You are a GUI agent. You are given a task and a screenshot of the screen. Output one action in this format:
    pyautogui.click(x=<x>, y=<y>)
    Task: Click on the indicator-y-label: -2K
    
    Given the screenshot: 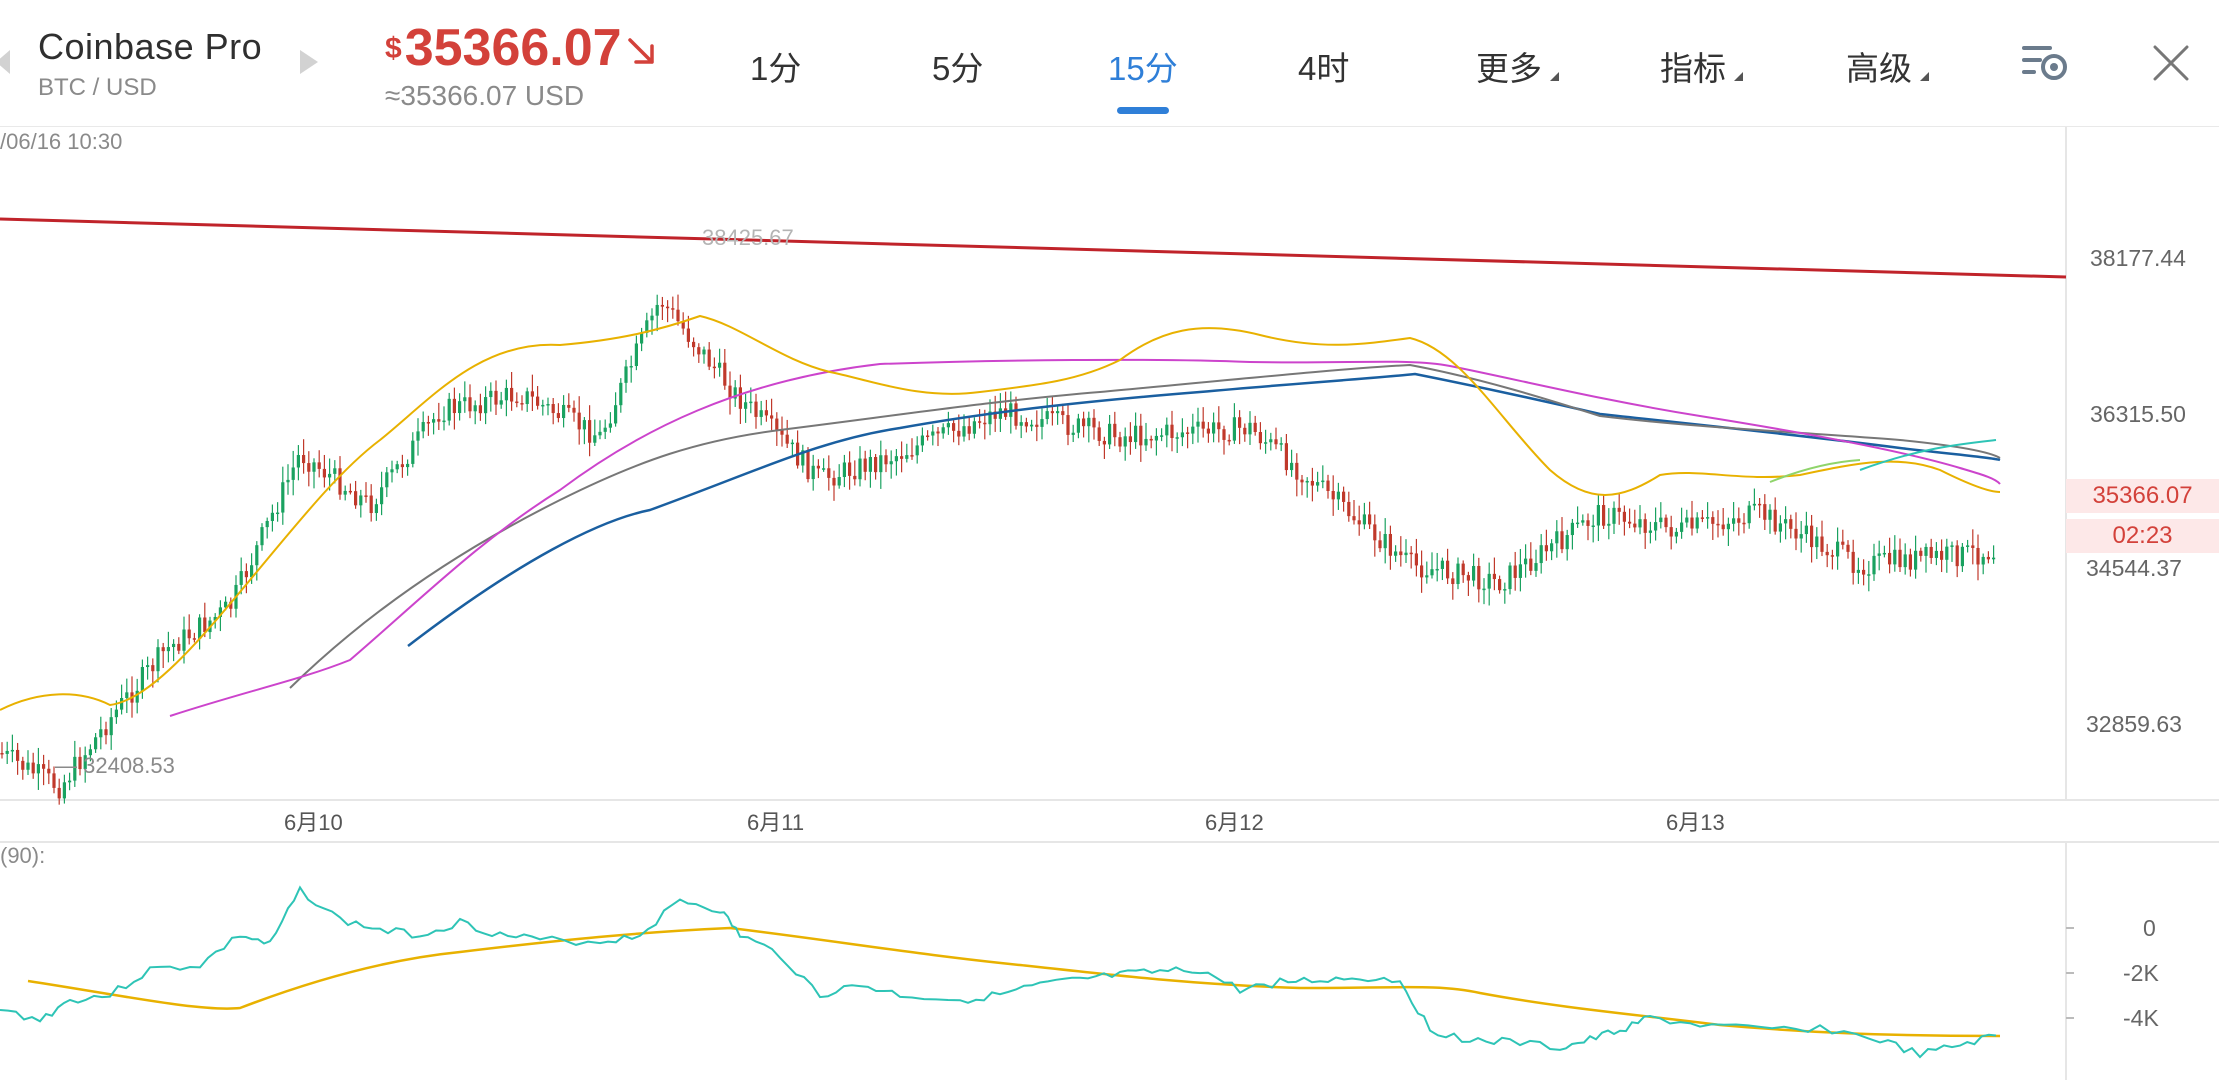 What is the action you would take?
    pyautogui.click(x=2141, y=973)
    